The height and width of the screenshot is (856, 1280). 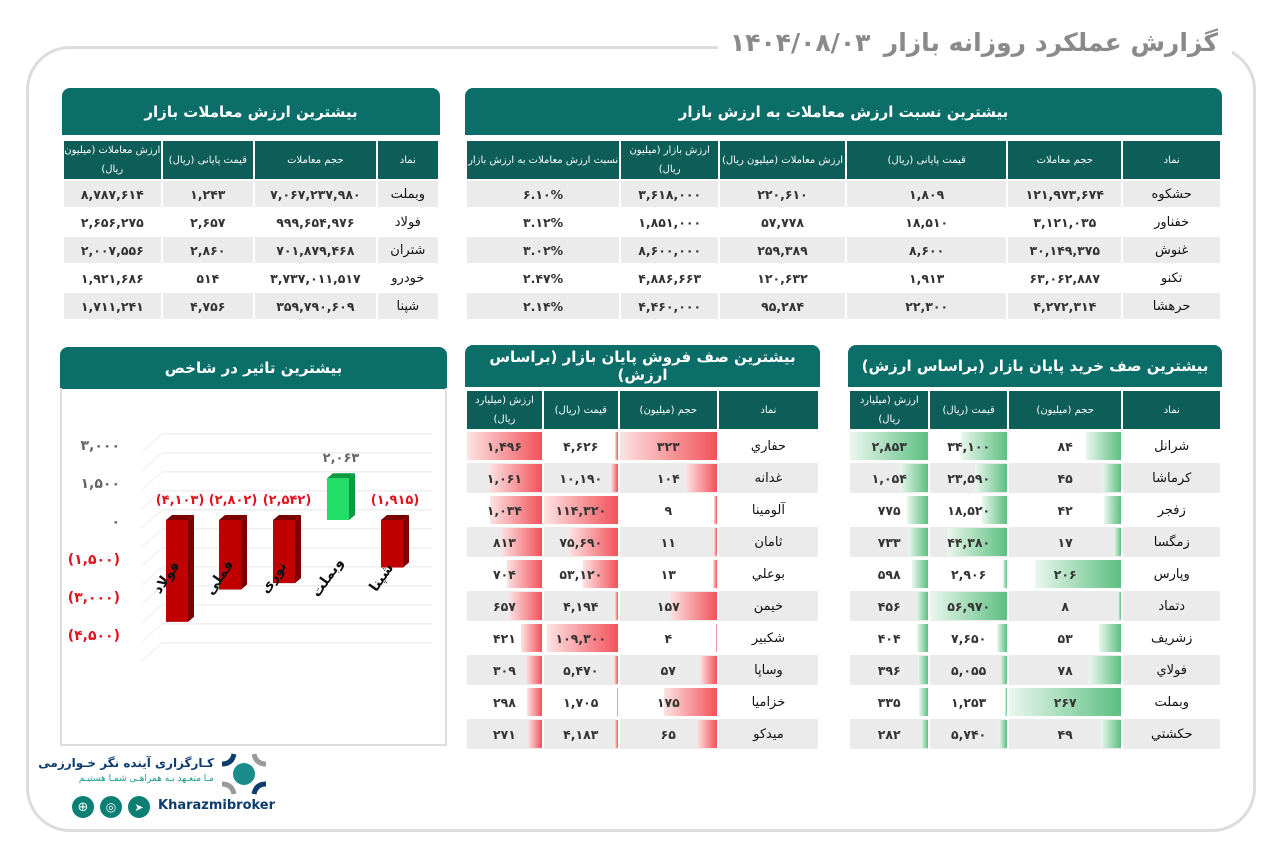 What do you see at coordinates (968, 574) in the screenshot?
I see `value-cell: ۲,۹۰۶` at bounding box center [968, 574].